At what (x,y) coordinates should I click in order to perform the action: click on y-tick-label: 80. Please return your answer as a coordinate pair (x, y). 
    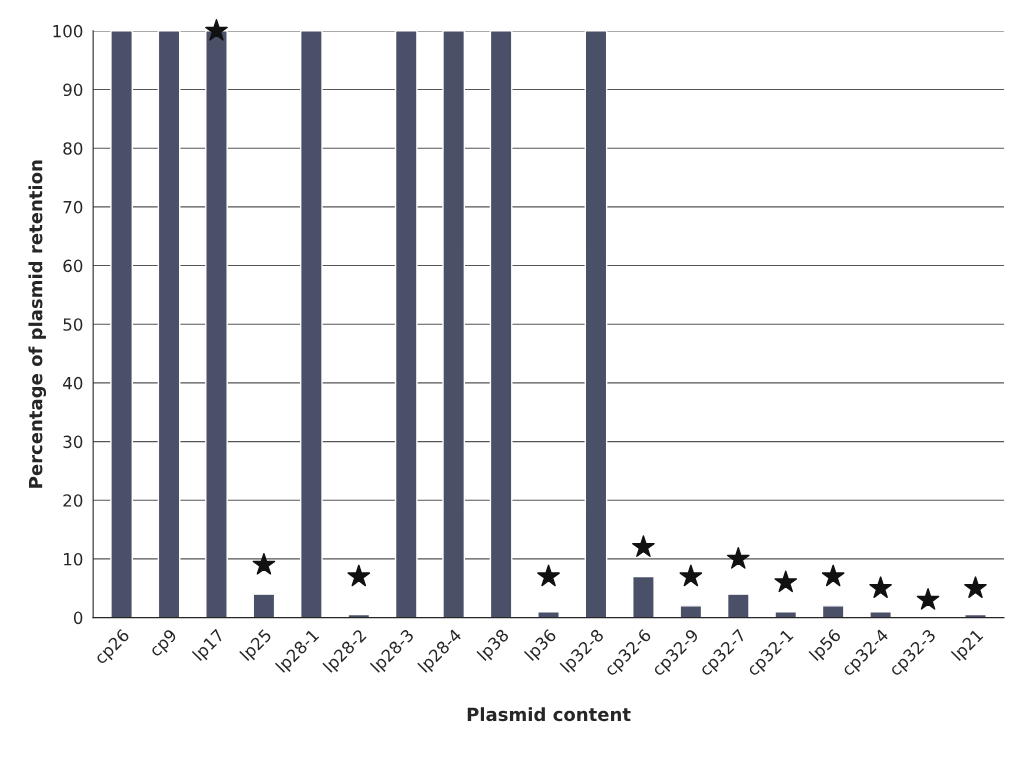
    Looking at the image, I should click on (73, 148).